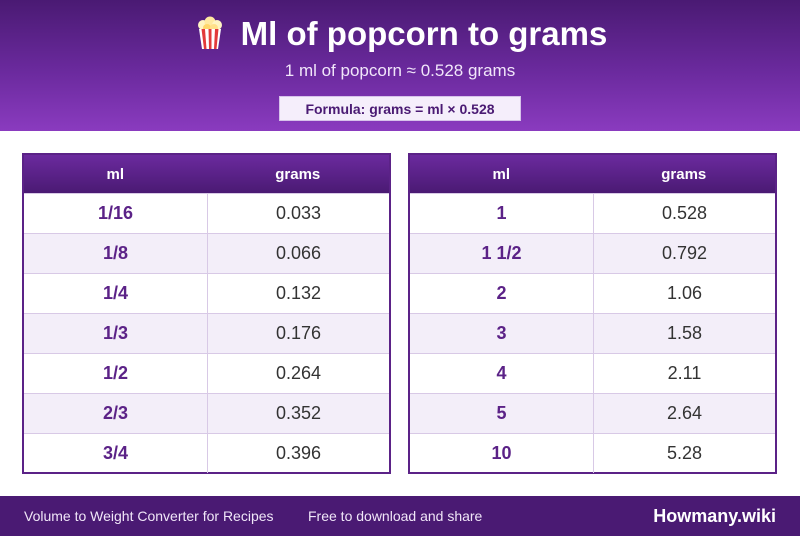 This screenshot has width=800, height=536. Describe the element at coordinates (116, 333) in the screenshot. I see `ml-cell: 1/3` at that location.